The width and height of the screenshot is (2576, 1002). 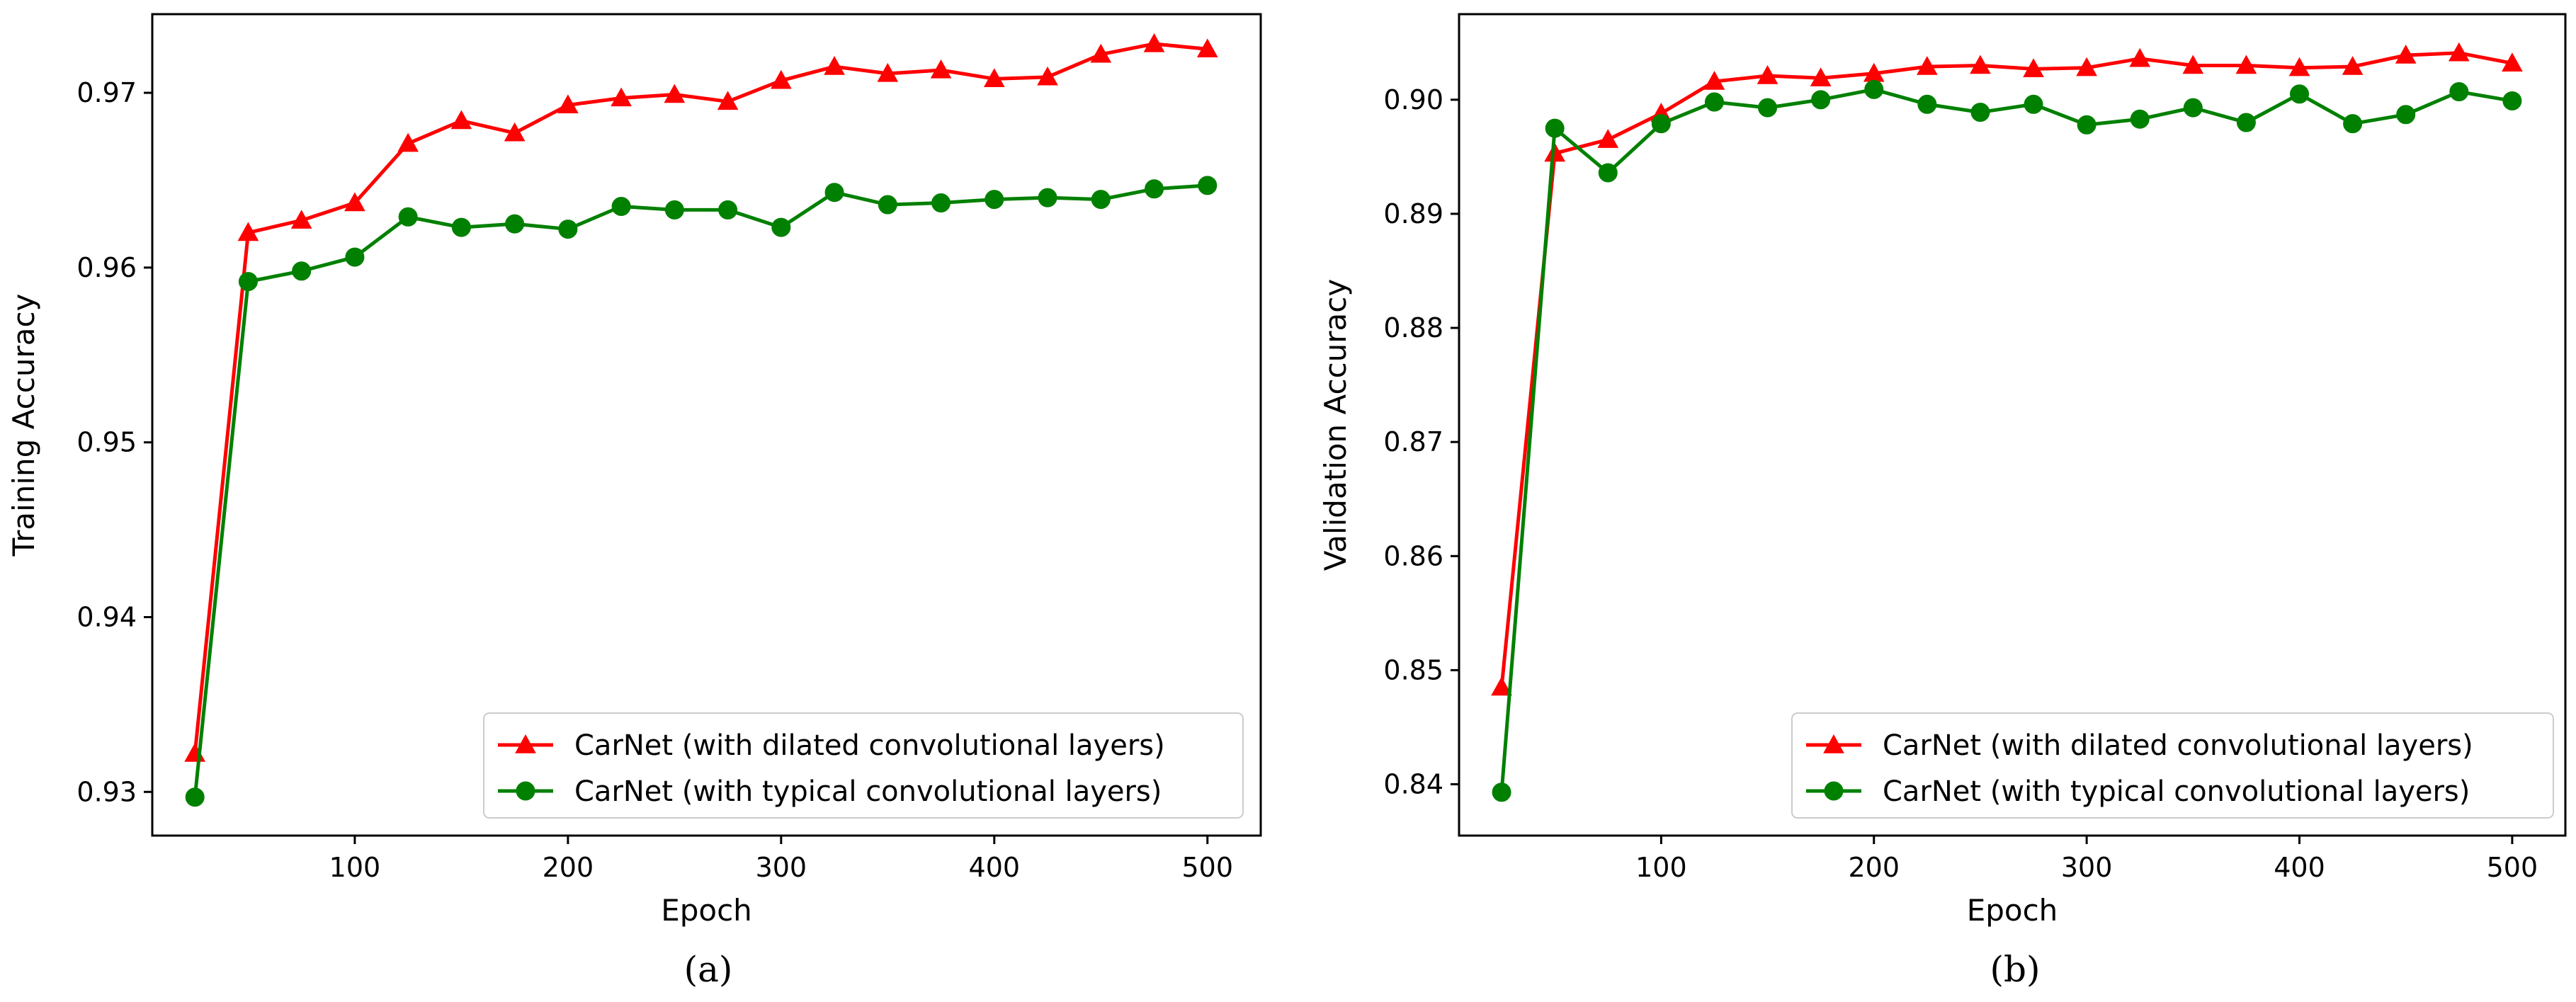 I want to click on circle-marker-icon, so click(x=1834, y=791).